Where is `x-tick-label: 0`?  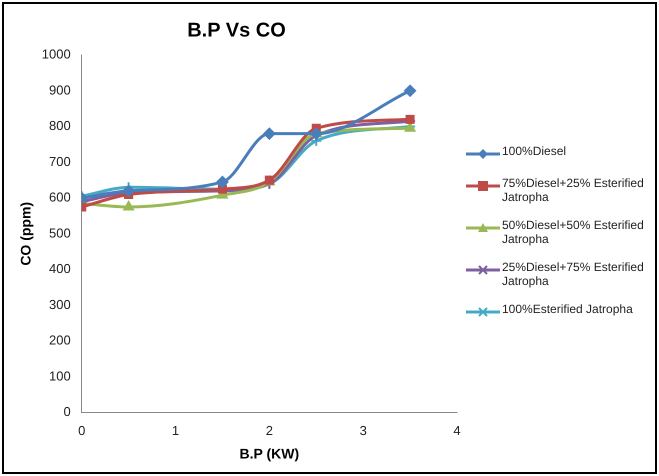 x-tick-label: 0 is located at coordinates (82, 430).